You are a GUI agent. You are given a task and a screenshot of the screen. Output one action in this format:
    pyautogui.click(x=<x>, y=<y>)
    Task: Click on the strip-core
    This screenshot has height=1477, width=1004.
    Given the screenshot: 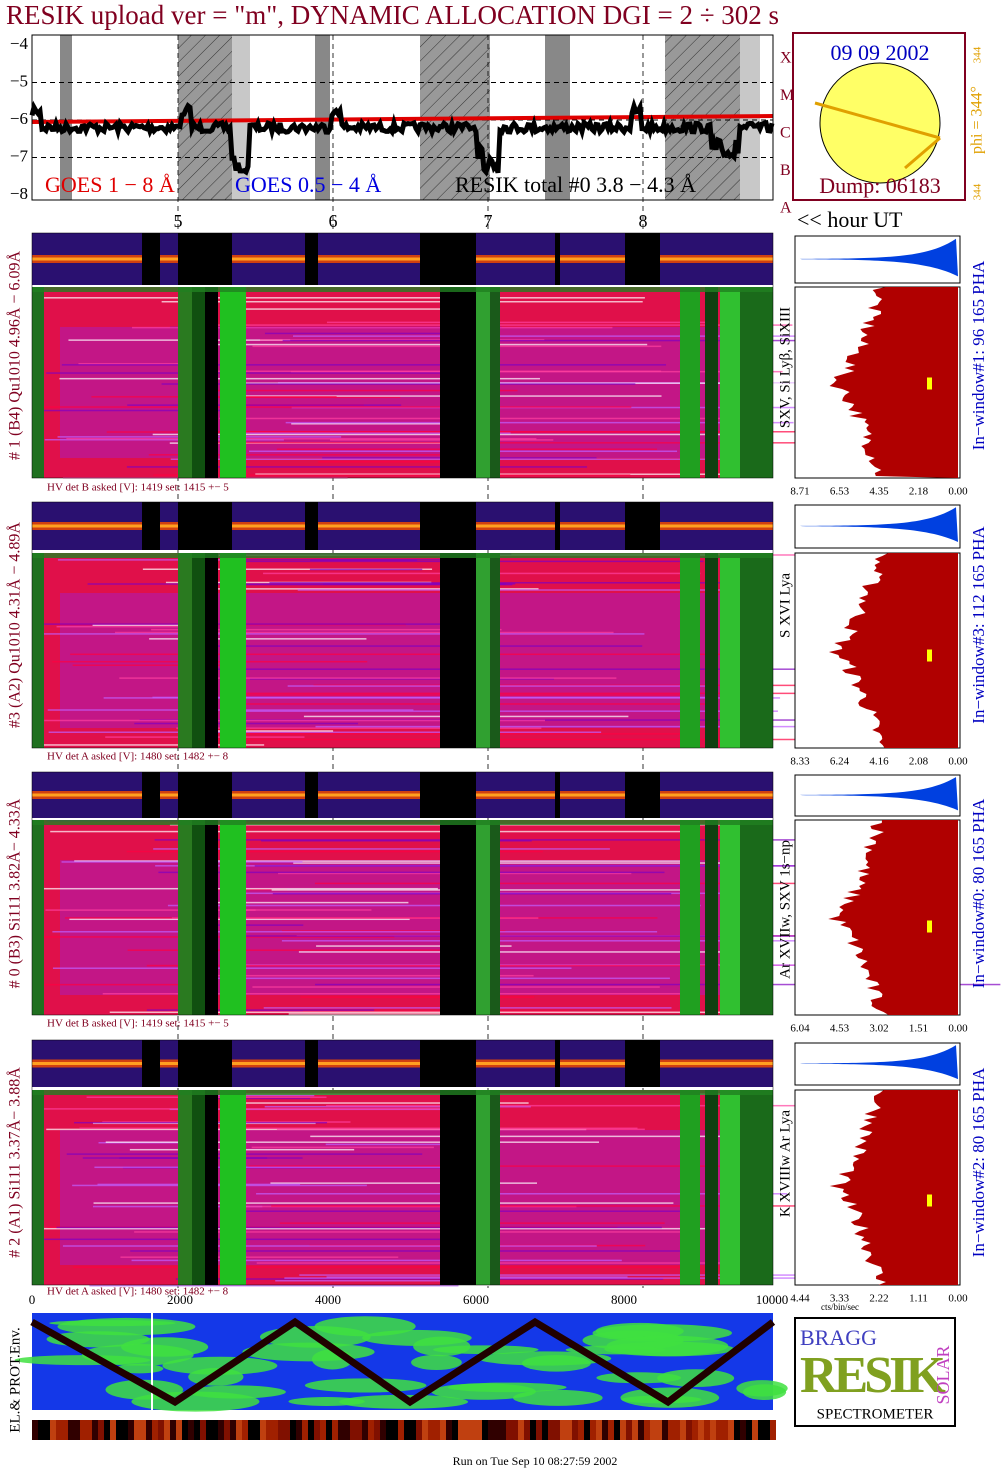 What is the action you would take?
    pyautogui.click(x=402, y=526)
    